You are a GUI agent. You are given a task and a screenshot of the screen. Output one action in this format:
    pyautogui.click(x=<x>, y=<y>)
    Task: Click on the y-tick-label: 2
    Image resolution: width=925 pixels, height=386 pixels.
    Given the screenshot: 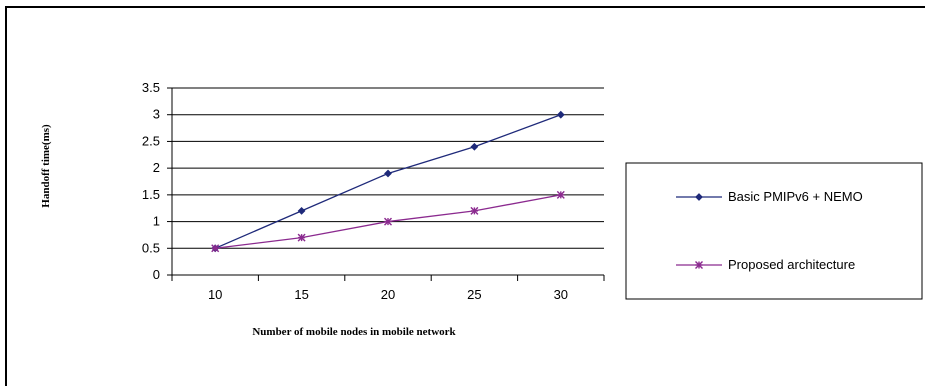 What is the action you would take?
    pyautogui.click(x=156, y=167)
    